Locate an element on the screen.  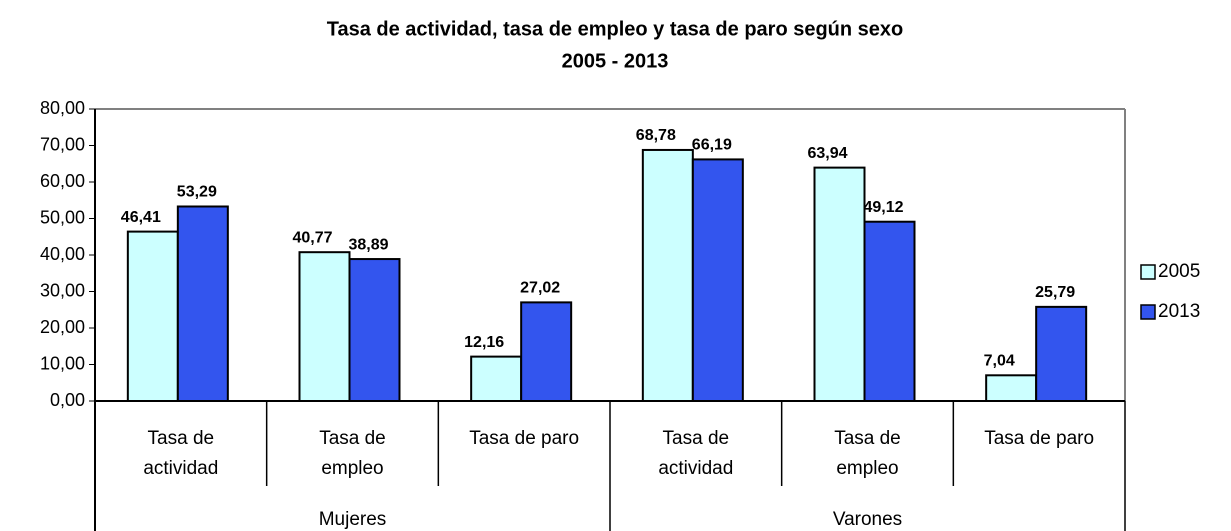
group-label: Varones is located at coordinates (867, 519).